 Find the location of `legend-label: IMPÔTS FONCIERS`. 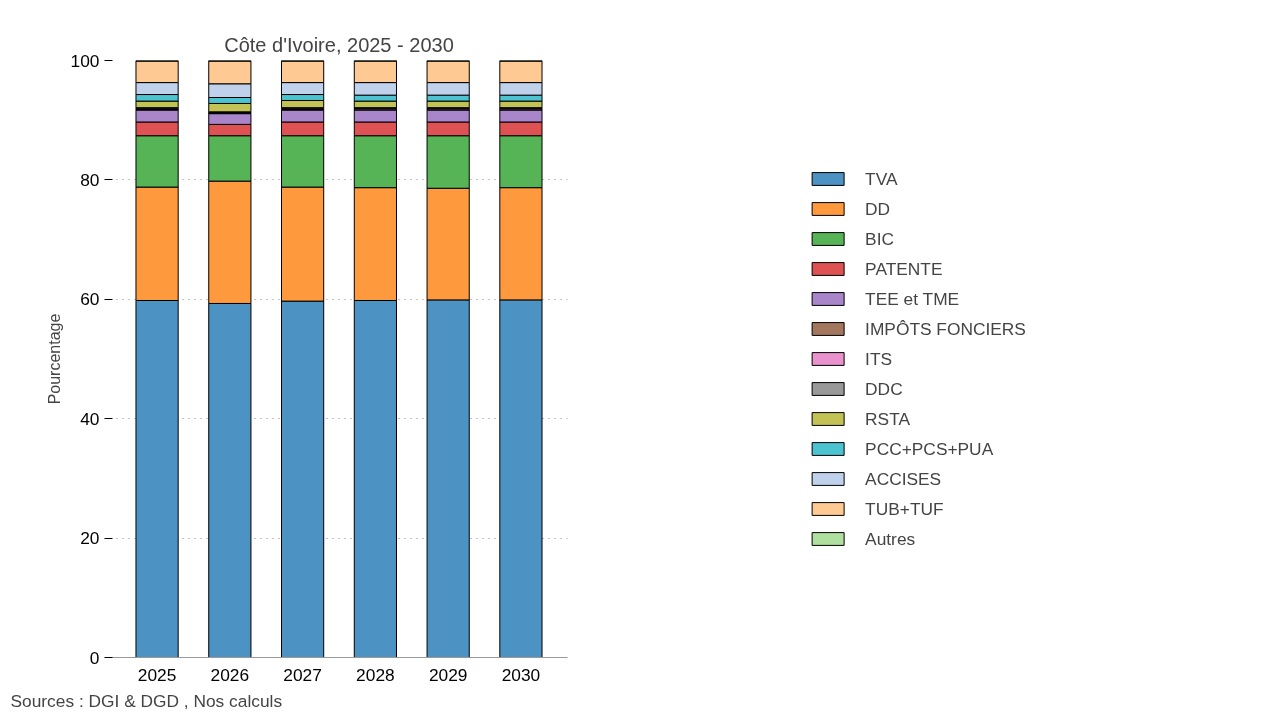

legend-label: IMPÔTS FONCIERS is located at coordinates (945, 328).